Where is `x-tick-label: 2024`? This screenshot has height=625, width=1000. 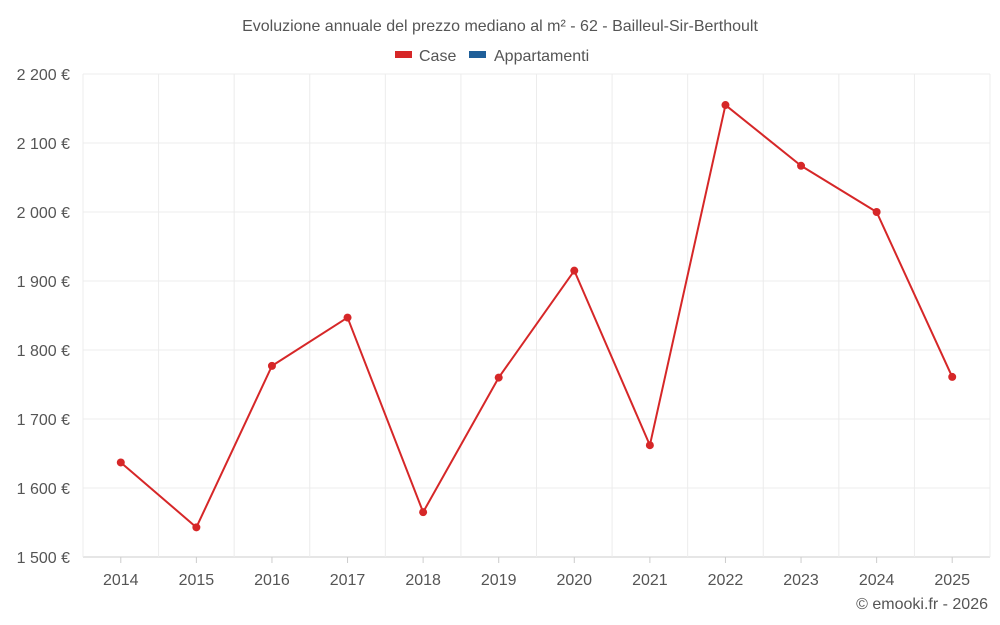 x-tick-label: 2024 is located at coordinates (877, 580).